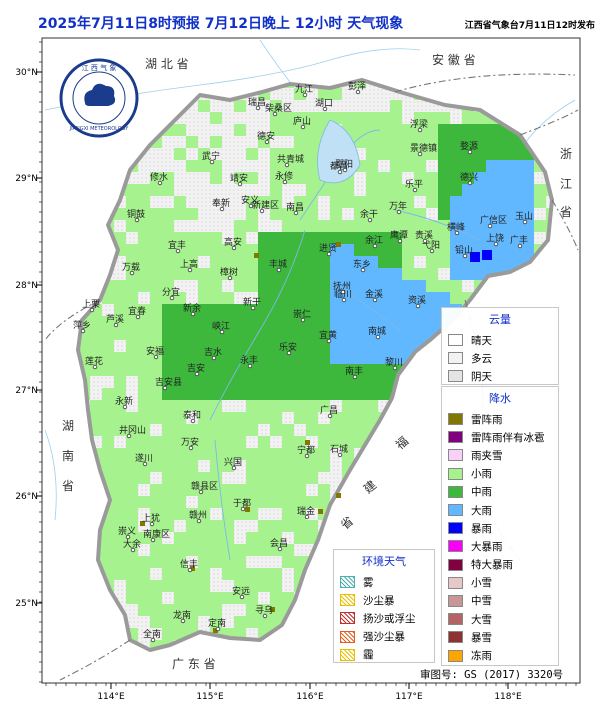 This screenshot has height=720, width=607. I want to click on legend-item: 中雨, so click(500, 492).